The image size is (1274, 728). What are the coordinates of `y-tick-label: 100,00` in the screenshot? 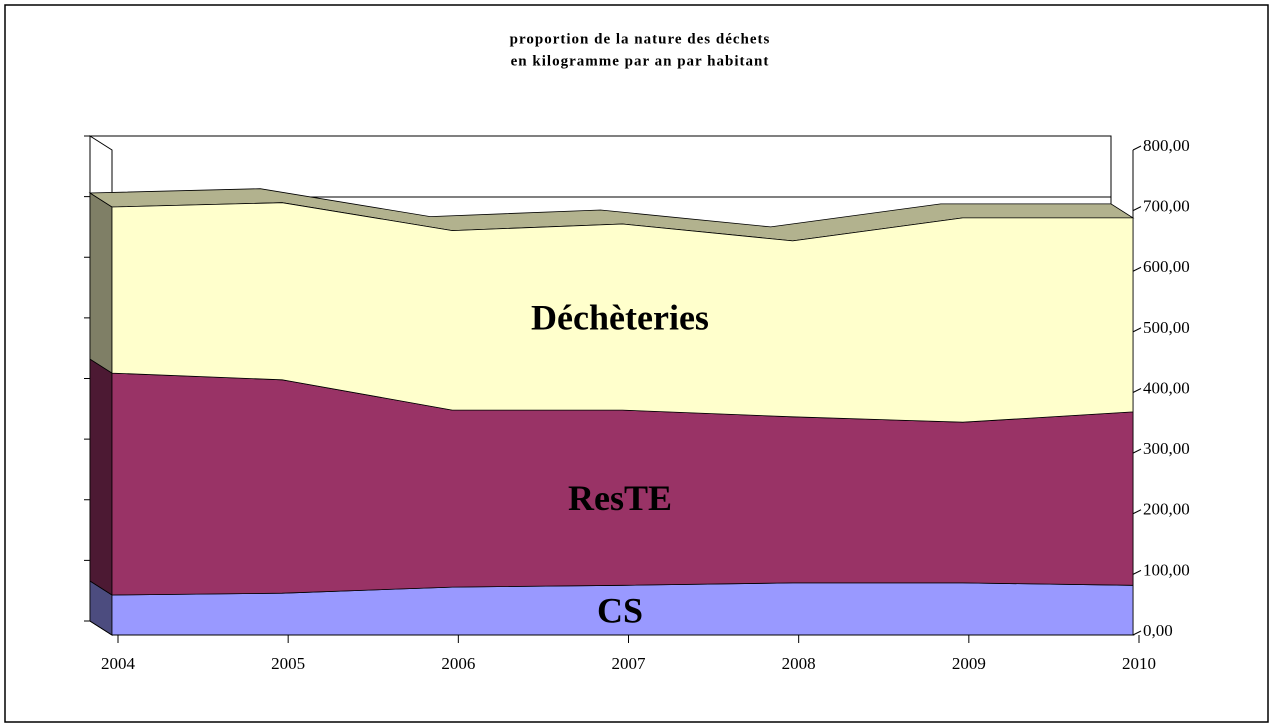 It's located at (1166, 569).